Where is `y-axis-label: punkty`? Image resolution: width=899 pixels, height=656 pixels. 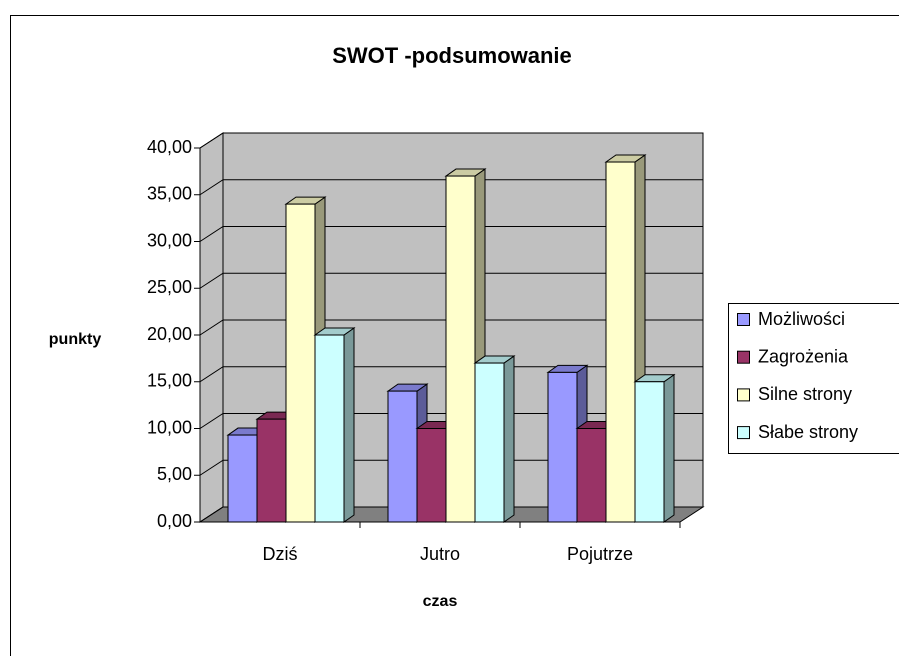 y-axis-label: punkty is located at coordinates (75, 339).